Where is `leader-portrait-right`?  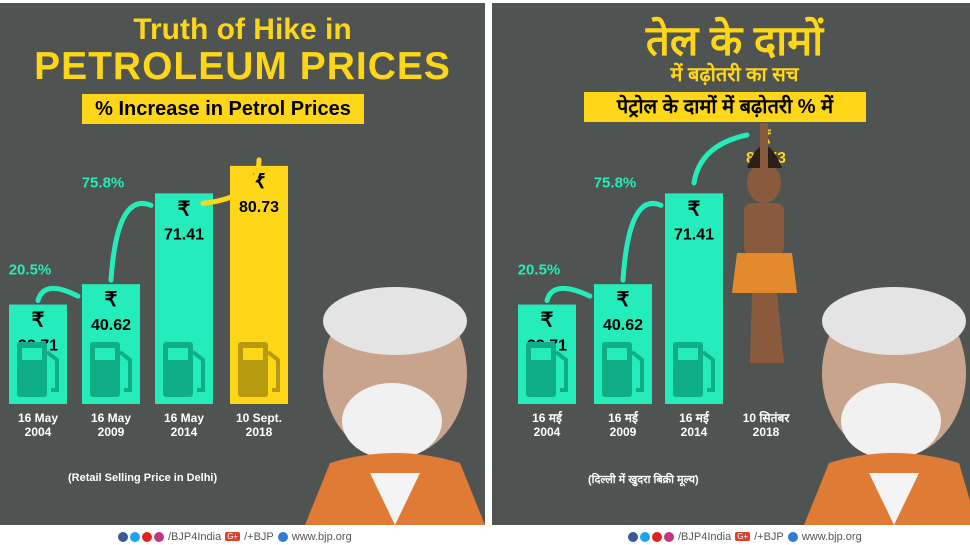
leader-portrait-right is located at coordinates (887, 406).